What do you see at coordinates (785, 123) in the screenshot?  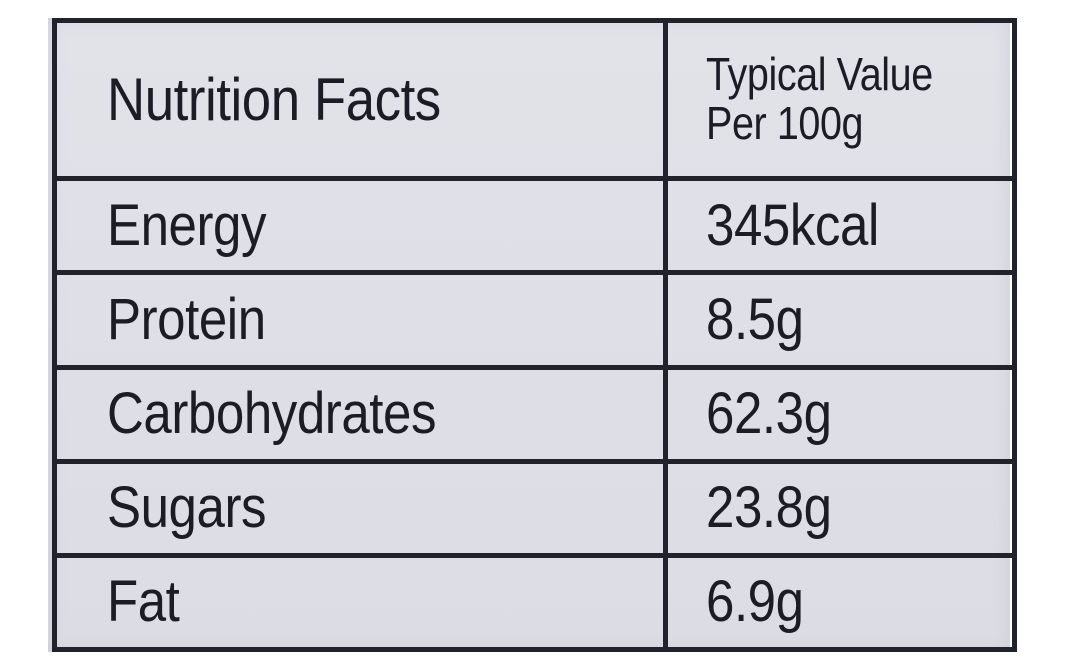 I see `value-header-line2: Per 100g` at bounding box center [785, 123].